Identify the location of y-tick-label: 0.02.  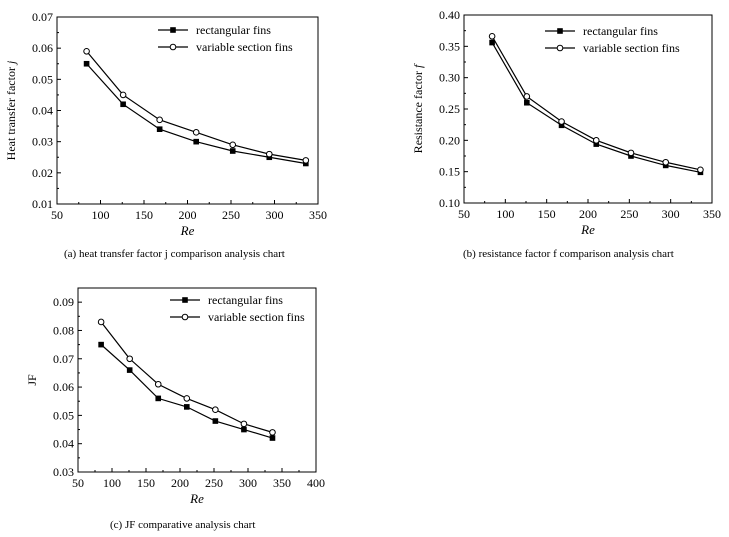
(42, 173).